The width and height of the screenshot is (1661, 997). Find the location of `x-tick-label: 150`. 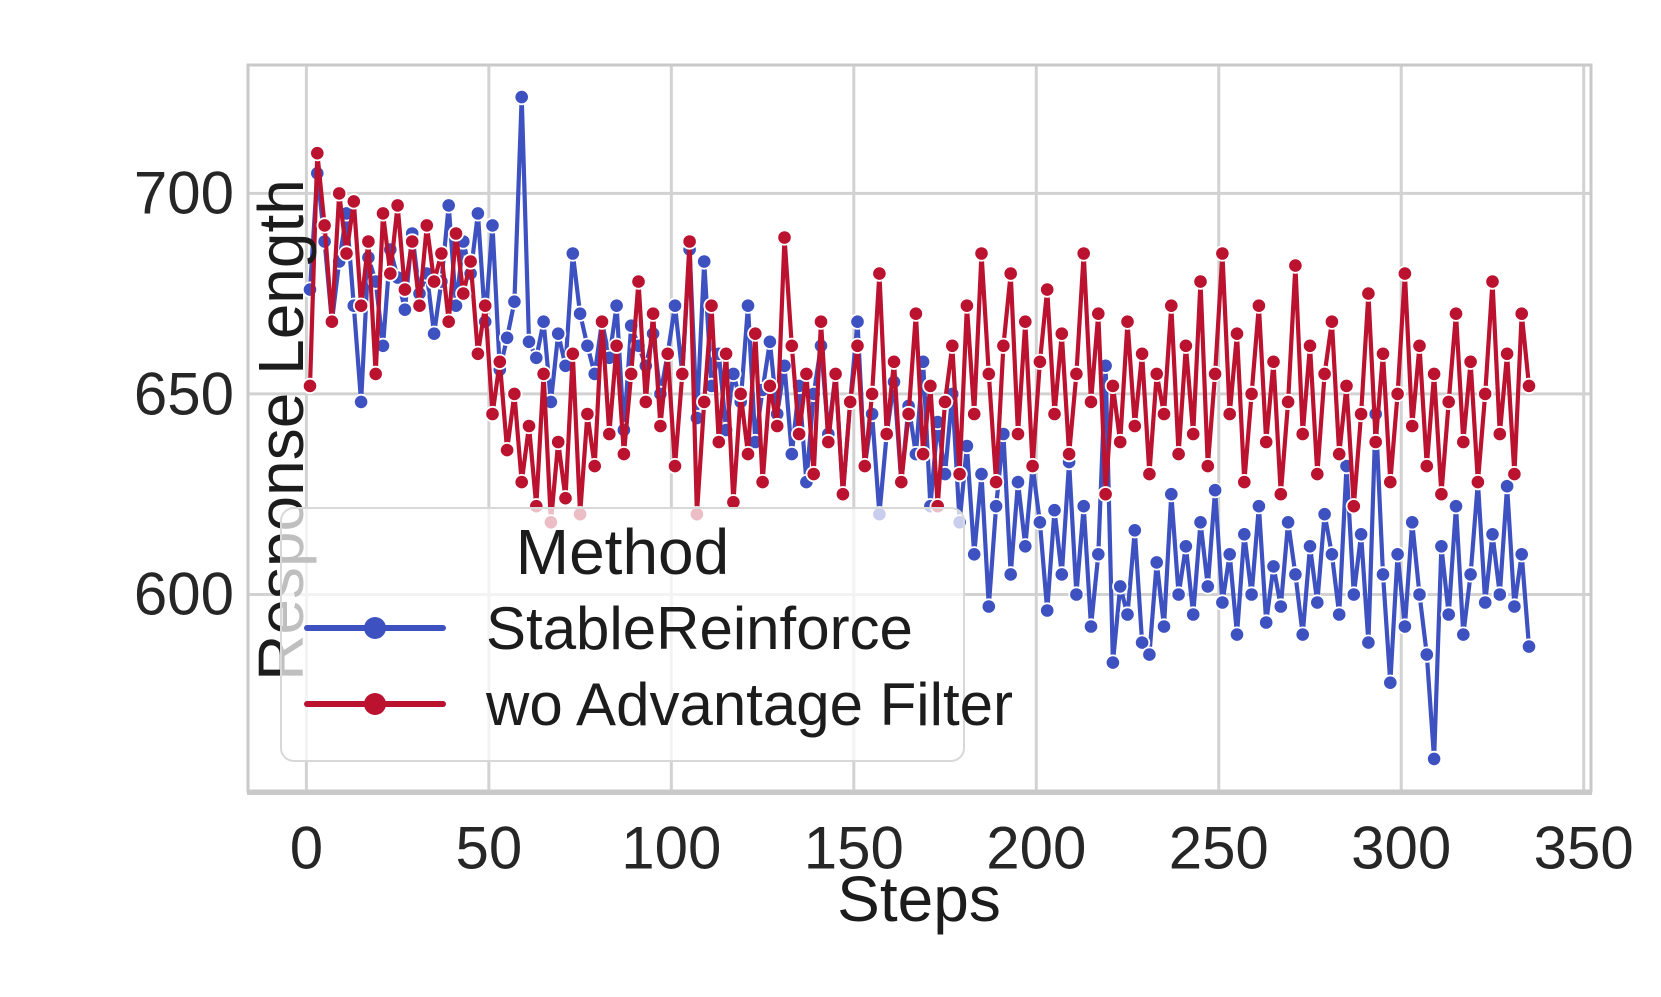

x-tick-label: 150 is located at coordinates (853, 848).